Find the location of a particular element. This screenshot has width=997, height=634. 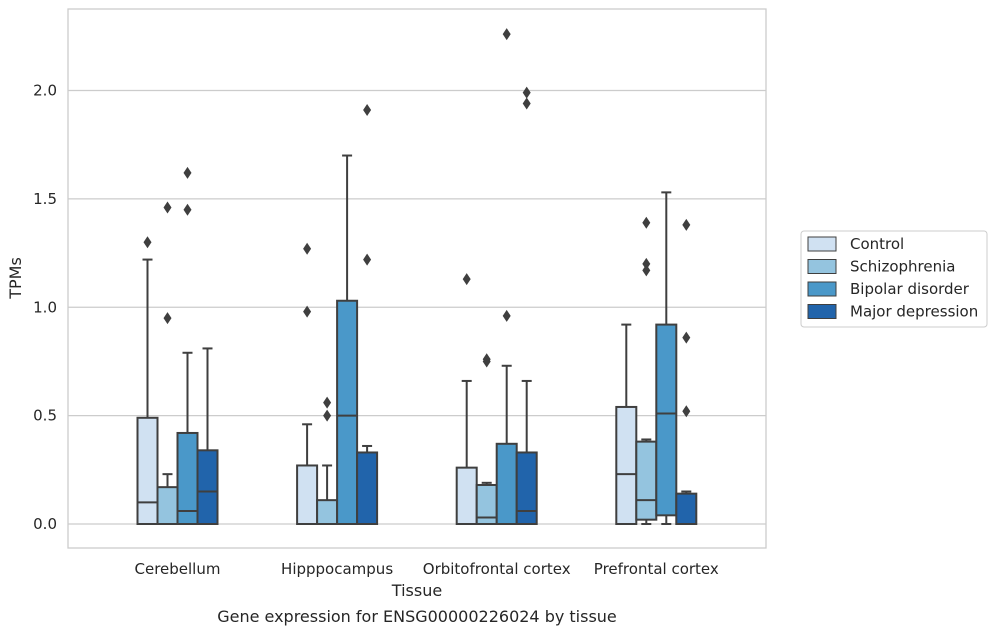

x-tick-label: Orbitofrontal cortex is located at coordinates (497, 569).